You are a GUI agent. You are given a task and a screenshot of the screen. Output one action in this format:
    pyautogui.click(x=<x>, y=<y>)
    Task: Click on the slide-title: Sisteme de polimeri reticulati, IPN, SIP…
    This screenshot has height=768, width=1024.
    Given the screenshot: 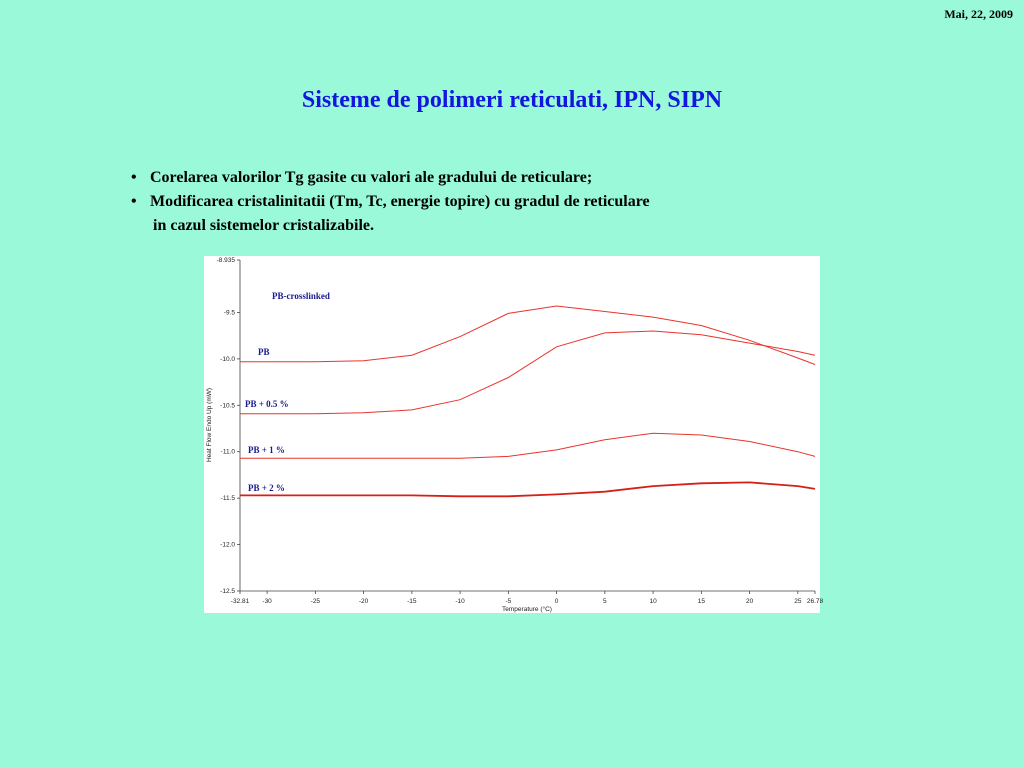 What is the action you would take?
    pyautogui.click(x=512, y=100)
    